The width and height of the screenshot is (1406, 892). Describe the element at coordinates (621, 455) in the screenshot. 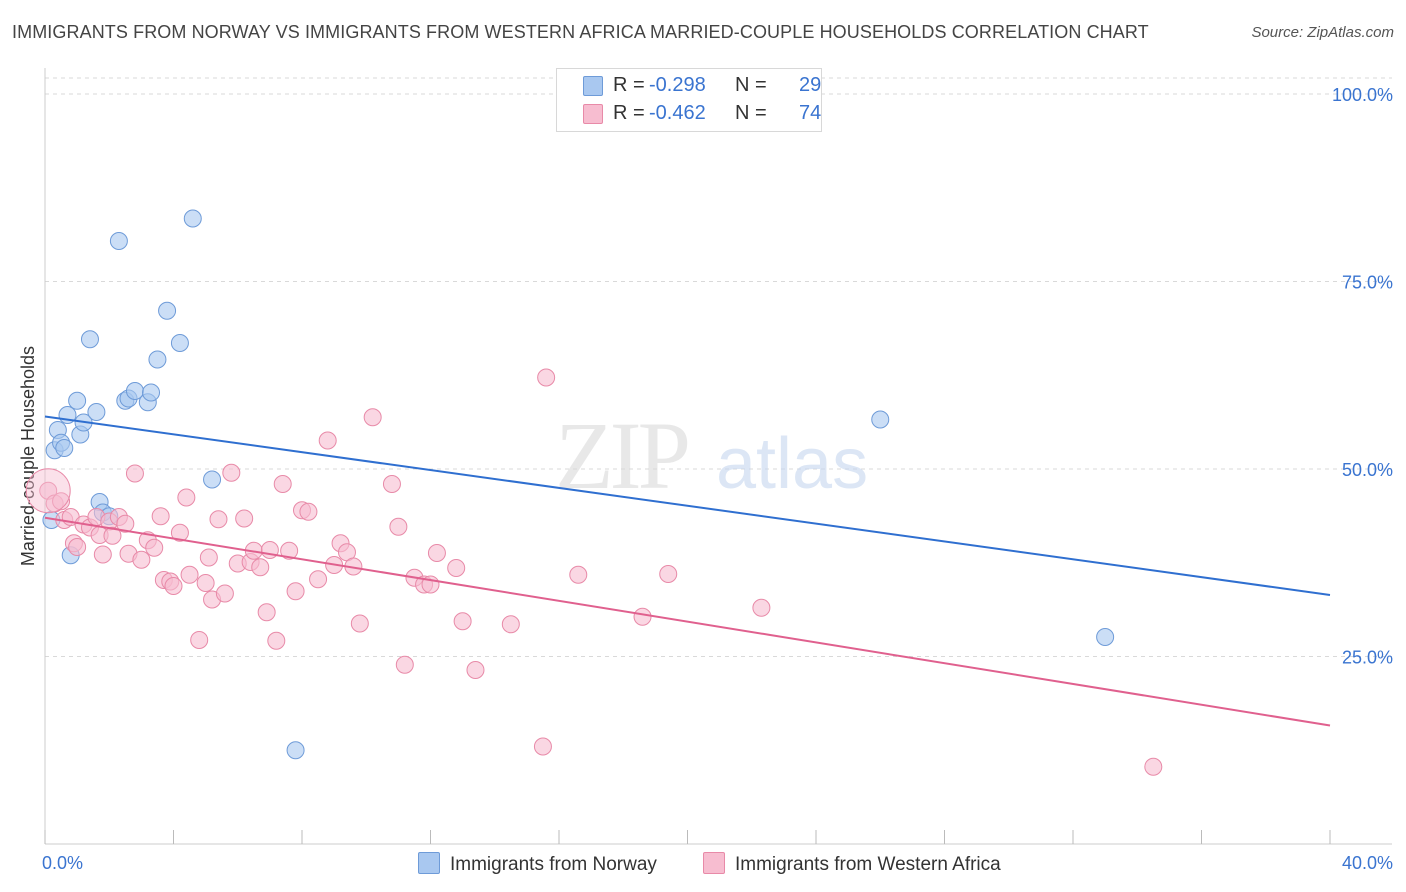

I see `watermark-zip: ZIP` at that location.